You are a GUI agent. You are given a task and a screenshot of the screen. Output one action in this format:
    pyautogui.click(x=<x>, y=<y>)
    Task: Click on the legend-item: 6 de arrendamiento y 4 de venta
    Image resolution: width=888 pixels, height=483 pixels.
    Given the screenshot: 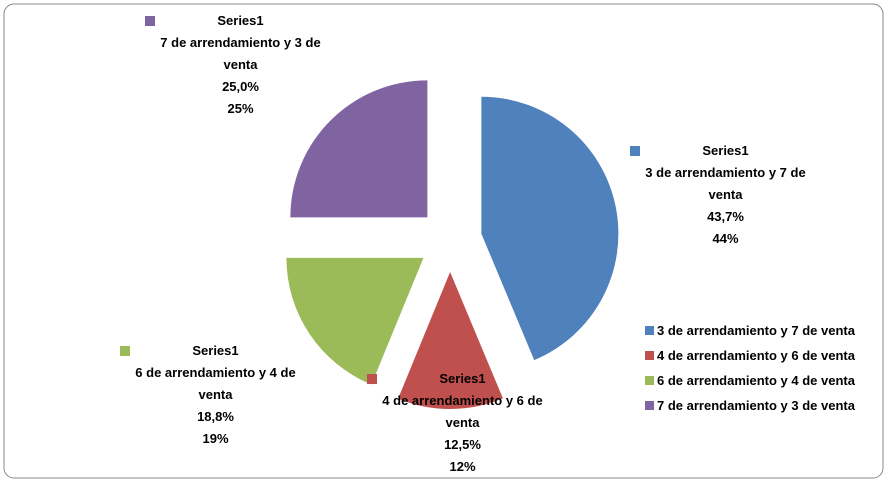 What is the action you would take?
    pyautogui.click(x=750, y=380)
    